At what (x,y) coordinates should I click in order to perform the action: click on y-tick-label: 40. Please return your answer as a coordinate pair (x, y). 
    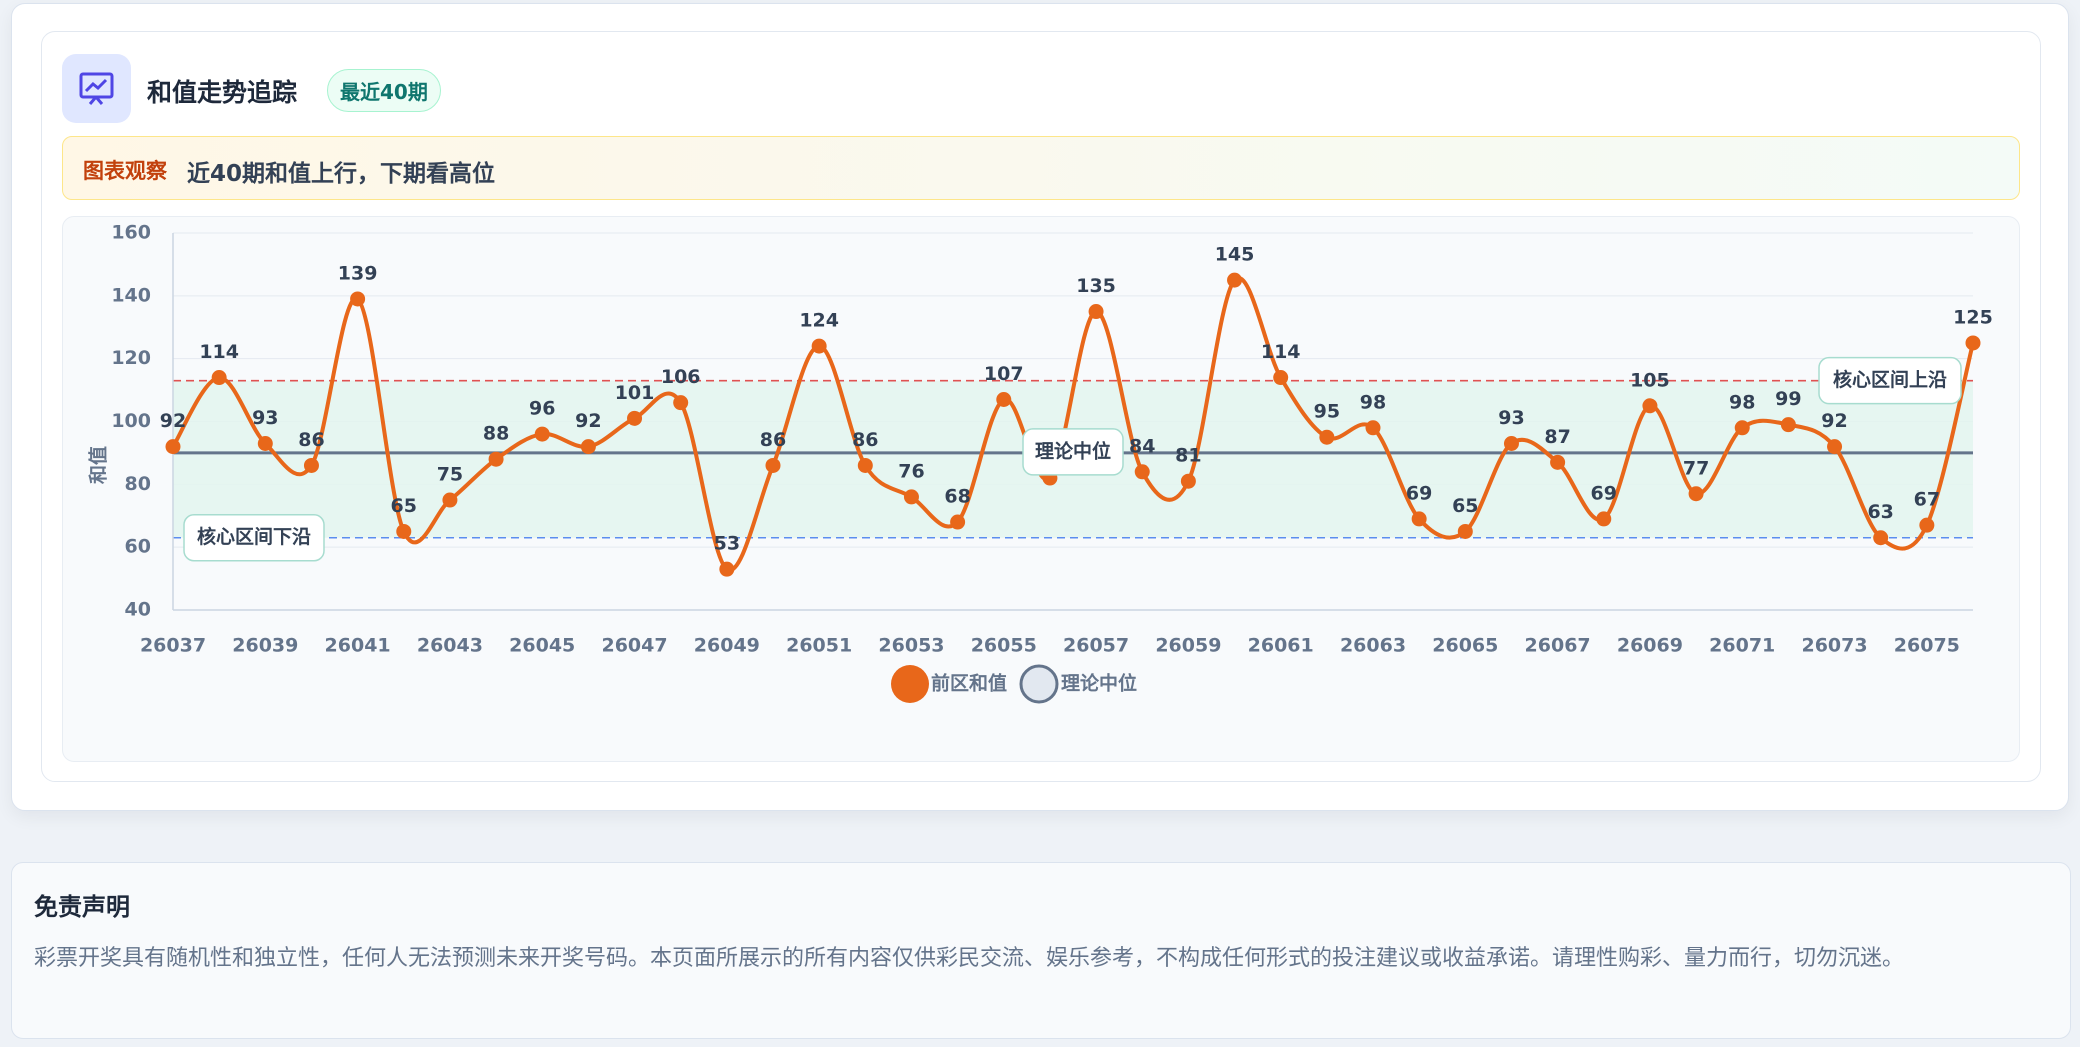
    Looking at the image, I should click on (138, 610).